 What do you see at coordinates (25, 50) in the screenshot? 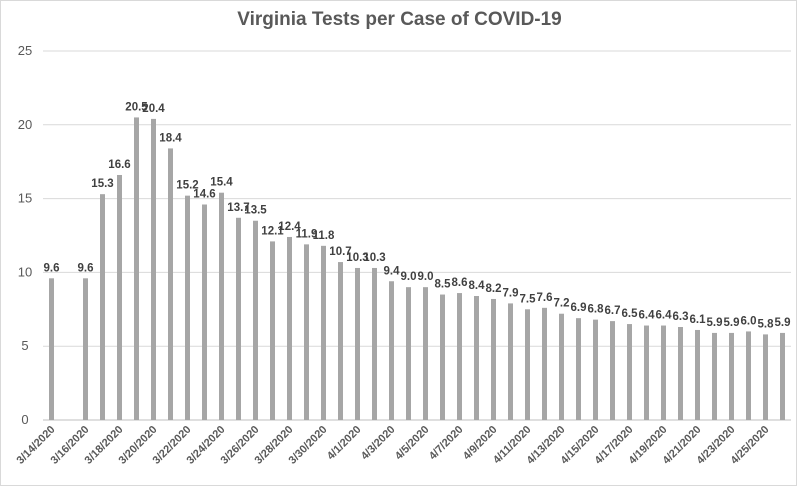
I see `y-tick-label: 25` at bounding box center [25, 50].